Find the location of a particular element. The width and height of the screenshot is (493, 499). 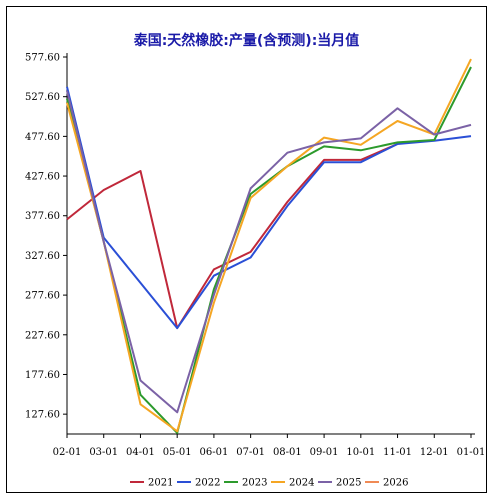

y-tick-label: 227.60 is located at coordinates (42, 335).